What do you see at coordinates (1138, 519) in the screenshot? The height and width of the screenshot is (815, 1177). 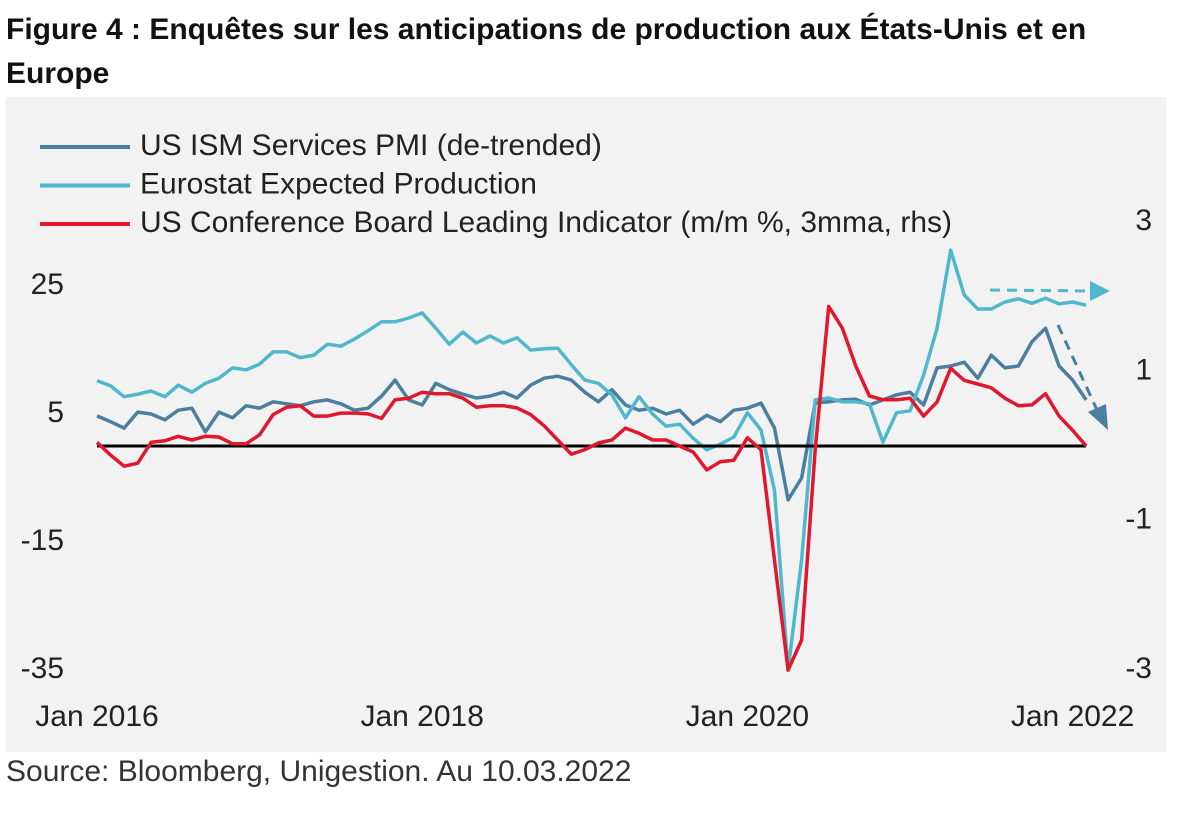 I see `y2-tick-label: -1` at bounding box center [1138, 519].